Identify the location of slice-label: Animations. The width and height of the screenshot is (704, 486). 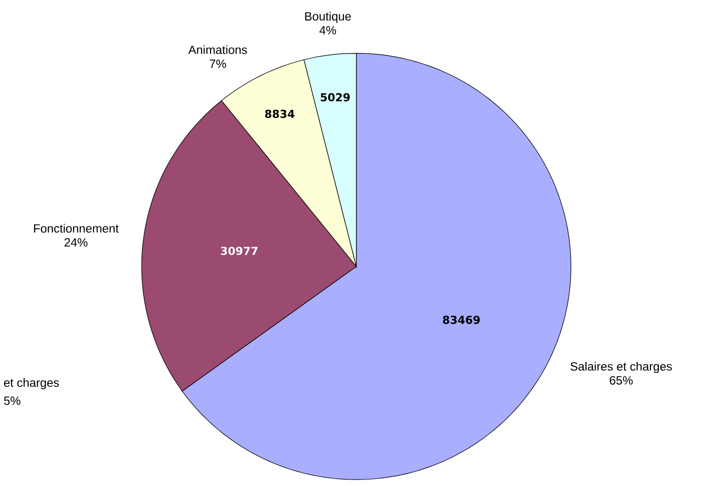
(217, 49).